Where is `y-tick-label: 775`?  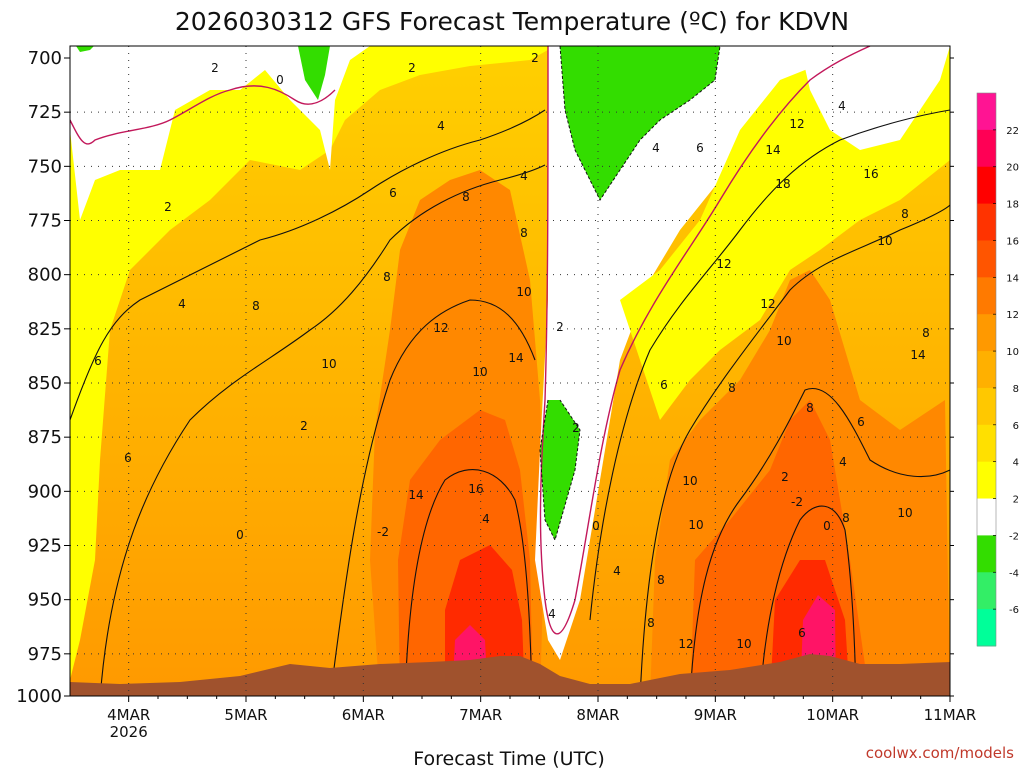 y-tick-label: 775 is located at coordinates (45, 221).